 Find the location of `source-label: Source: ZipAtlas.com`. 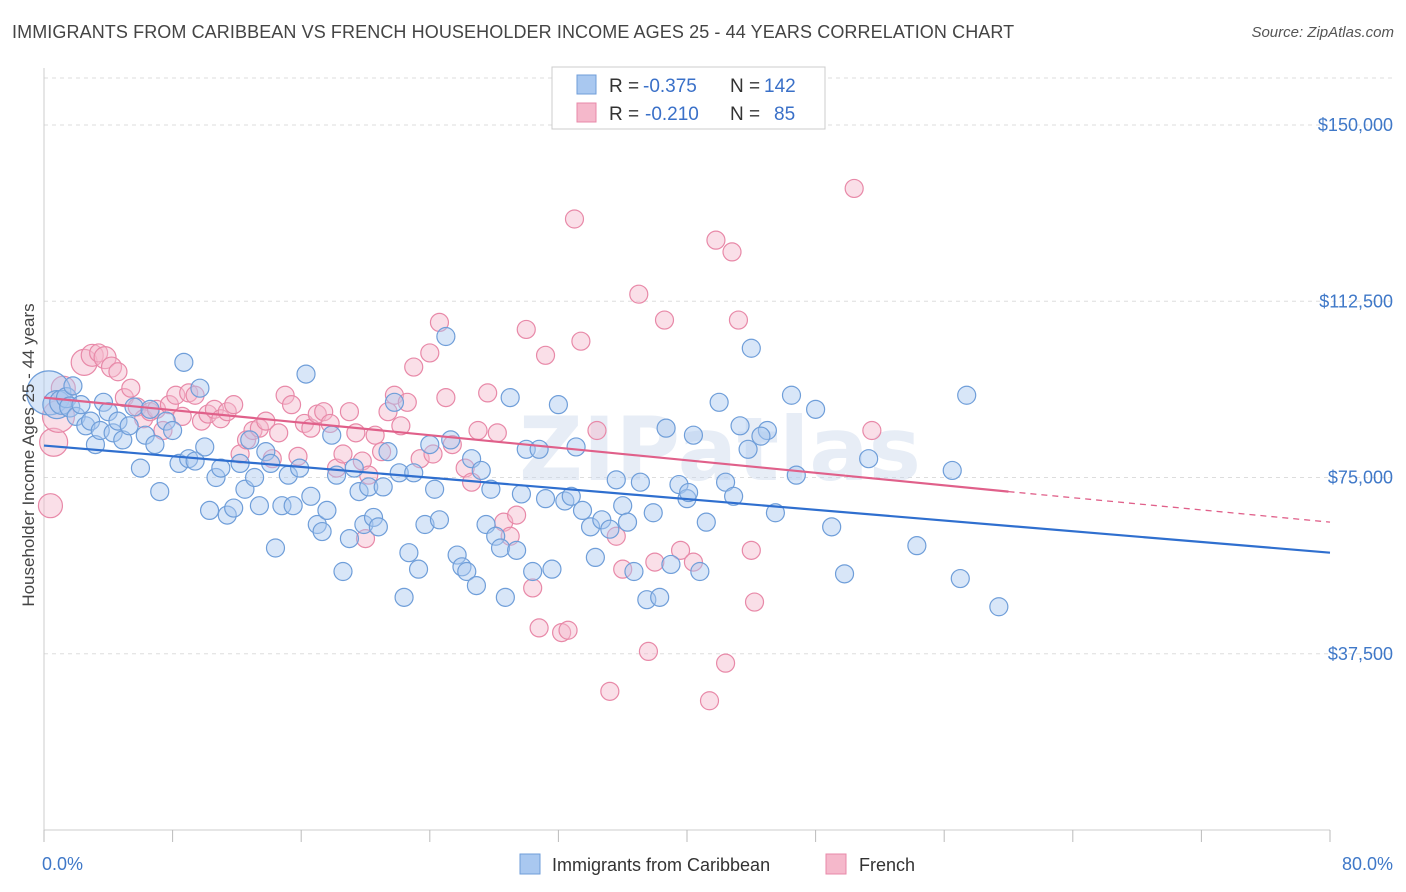

source-label: Source: ZipAtlas.com is located at coordinates (1322, 32).